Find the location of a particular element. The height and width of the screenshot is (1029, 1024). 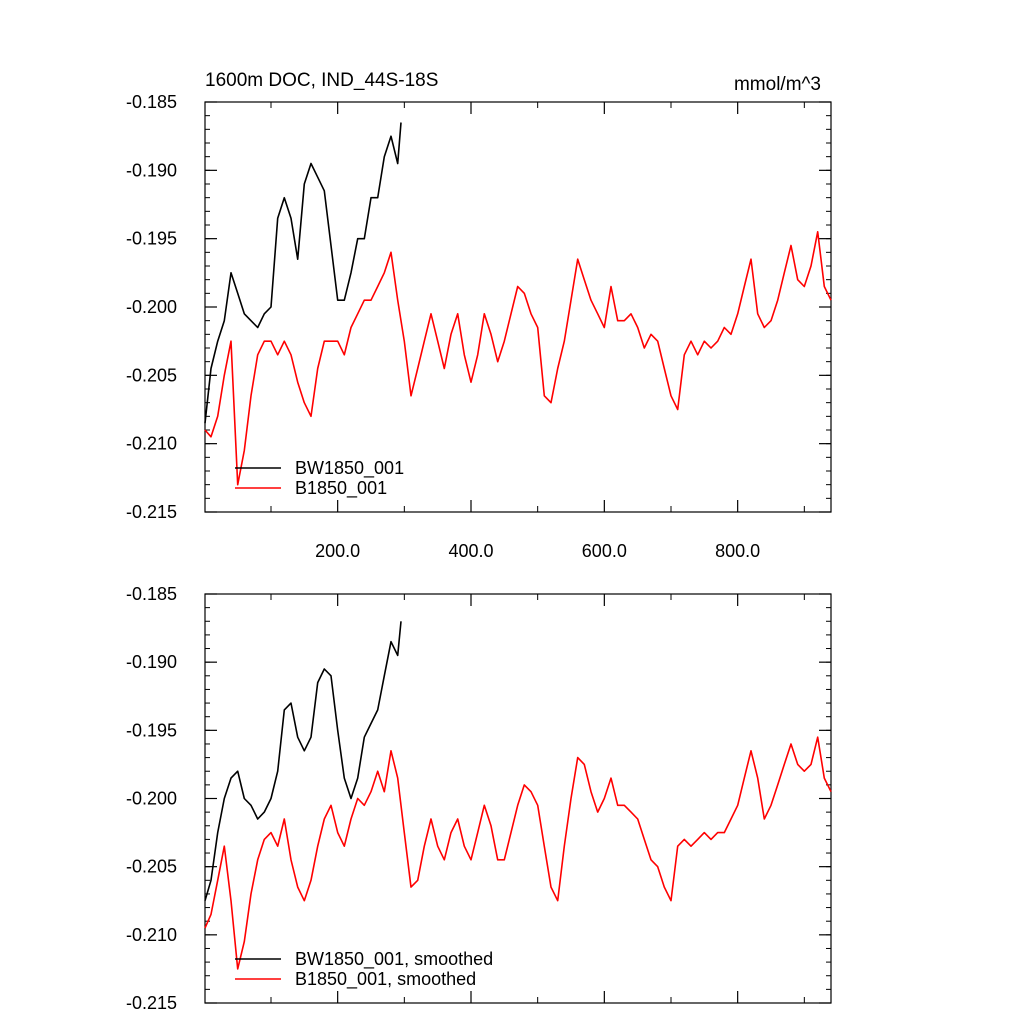

panel2-legend-label-1: BW1850_001, smoothed is located at coordinates (394, 959).